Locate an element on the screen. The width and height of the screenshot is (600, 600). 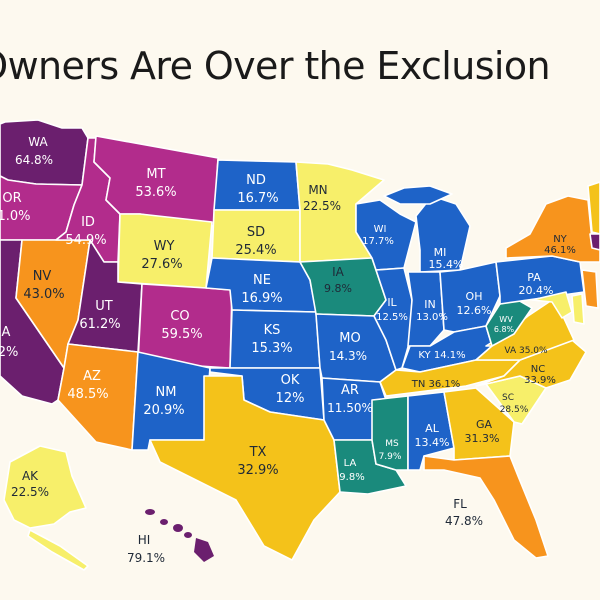
label-ar-value: 11.50% is located at coordinates (350, 408).